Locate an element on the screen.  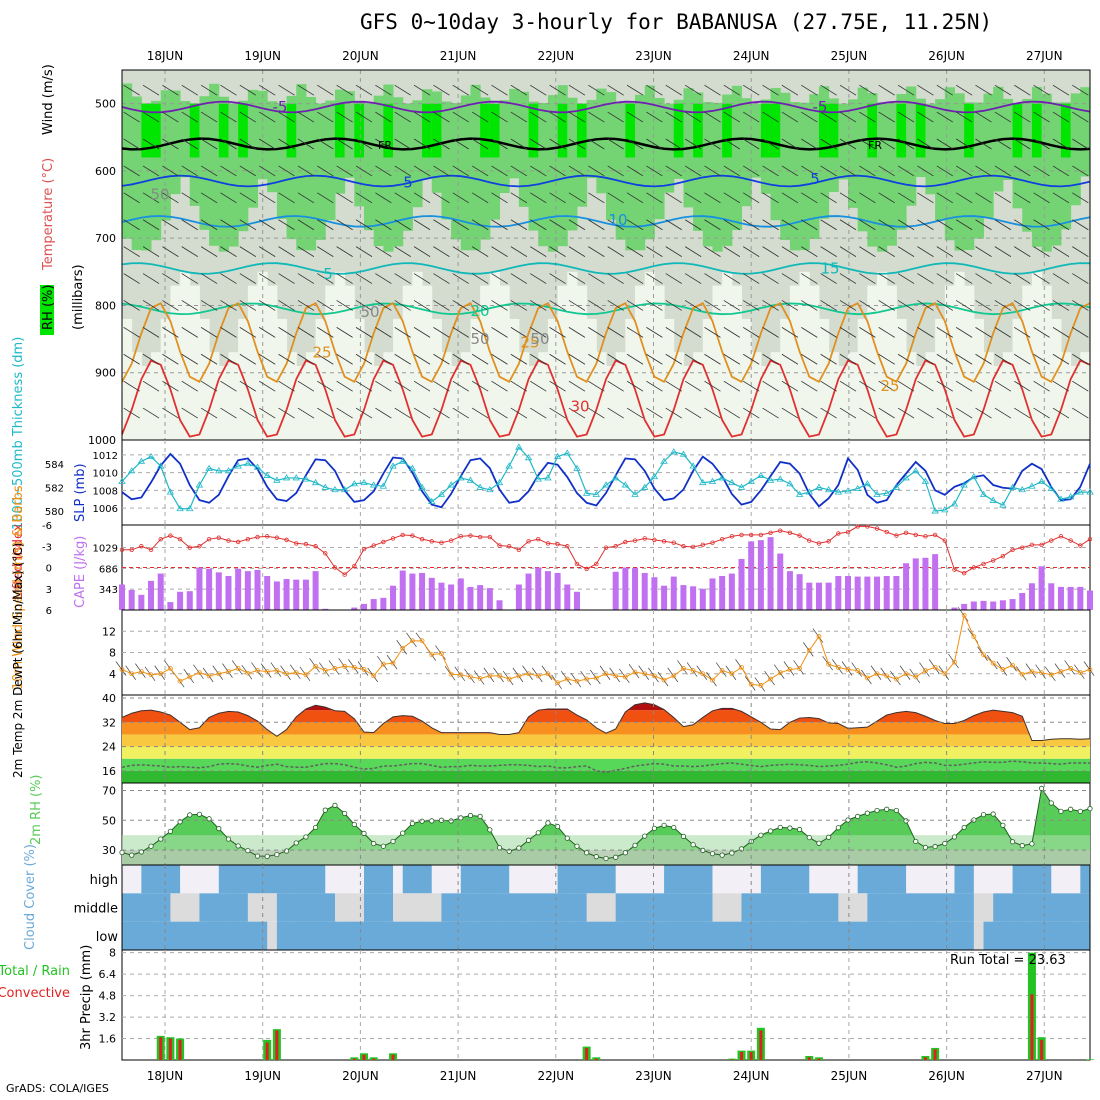
rh-saturated-layer is located at coordinates (562, 130).